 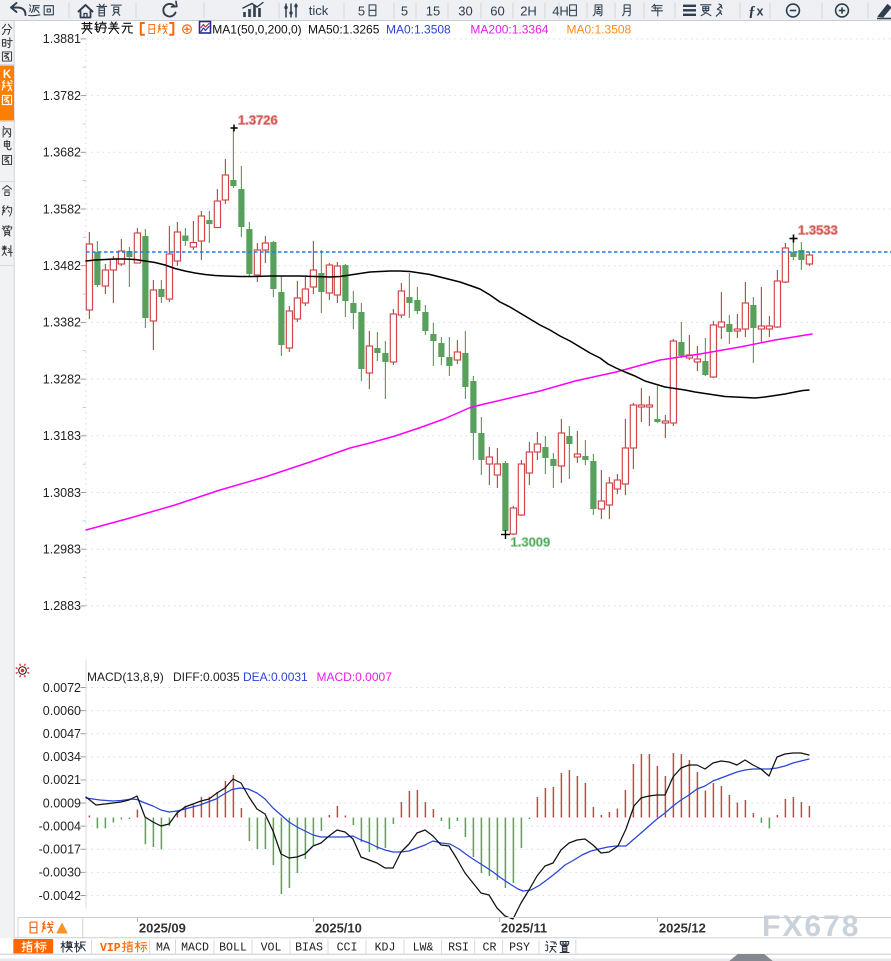 What do you see at coordinates (110, 948) in the screenshot?
I see `svg-text: VIP` at bounding box center [110, 948].